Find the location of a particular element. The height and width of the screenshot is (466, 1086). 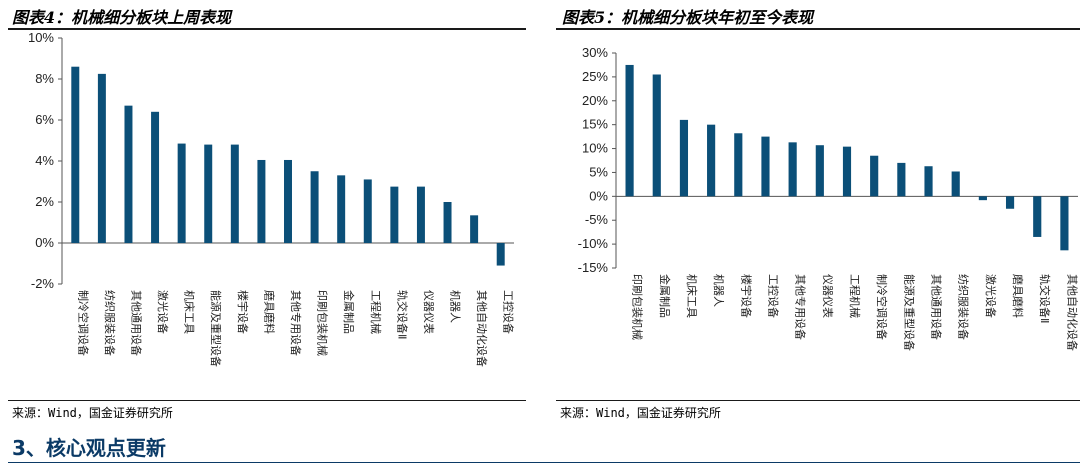

y-tick-label: 20% is located at coordinates (595, 100).